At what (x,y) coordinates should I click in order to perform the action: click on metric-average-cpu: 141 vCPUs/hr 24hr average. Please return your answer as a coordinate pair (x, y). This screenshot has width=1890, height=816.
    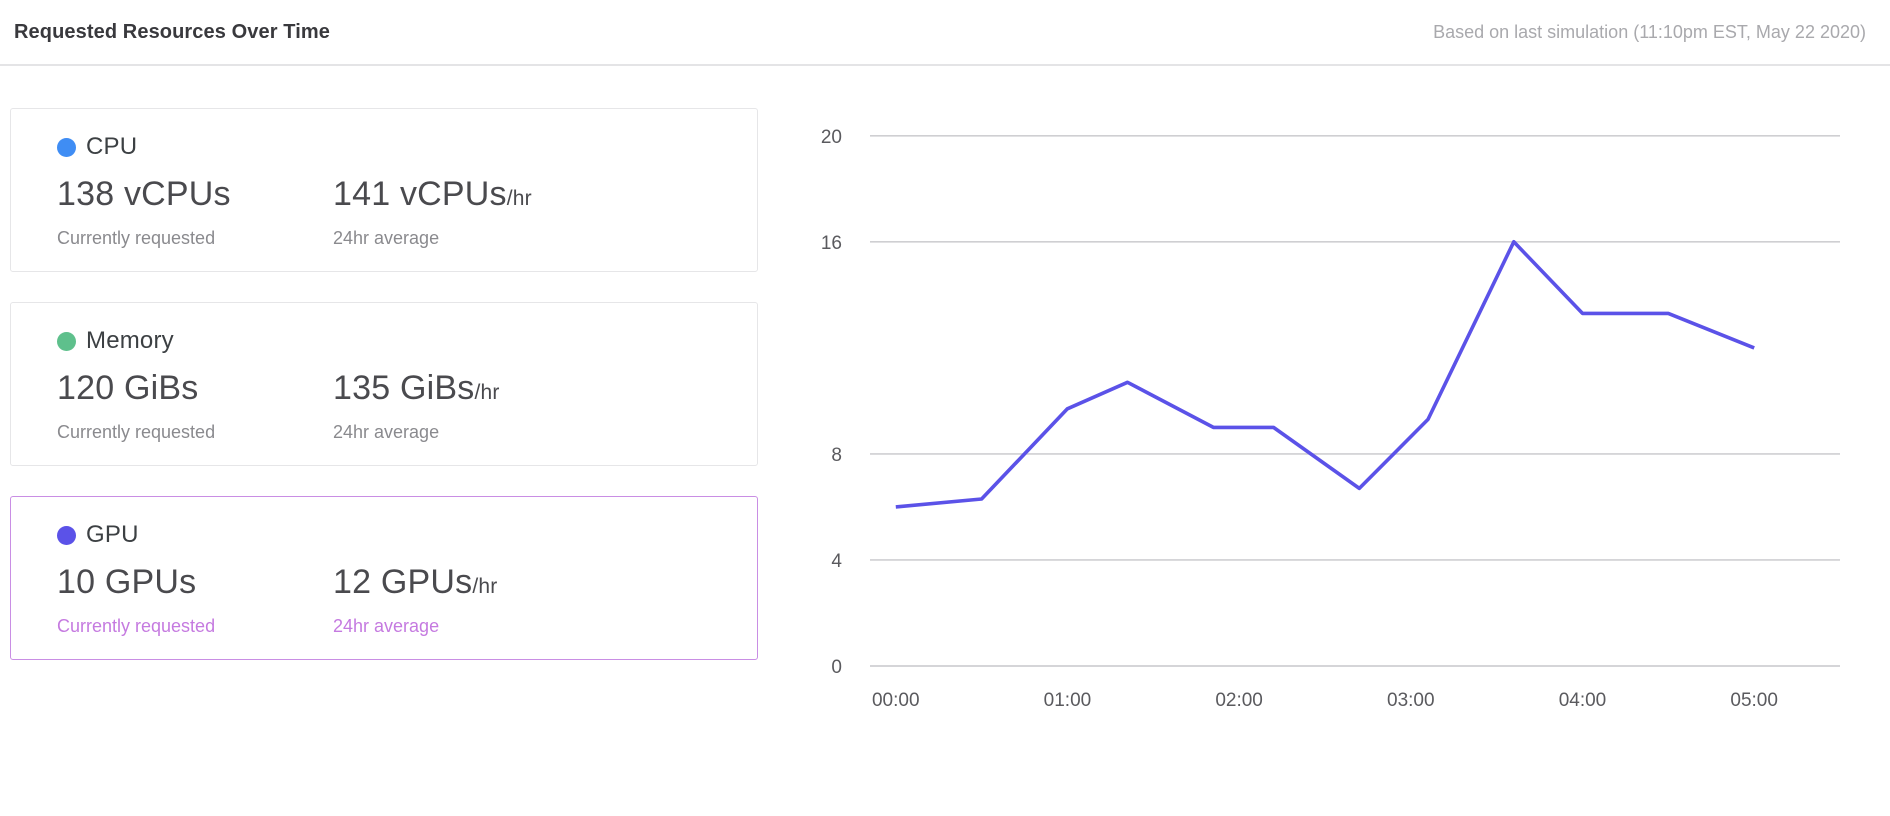
    Looking at the image, I should click on (471, 212).